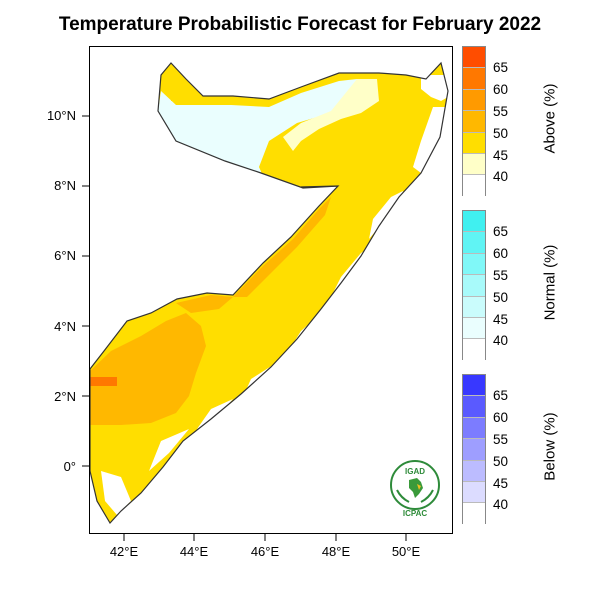 This screenshot has width=600, height=600. What do you see at coordinates (501, 297) in the screenshot?
I see `legend-normal-level: 50` at bounding box center [501, 297].